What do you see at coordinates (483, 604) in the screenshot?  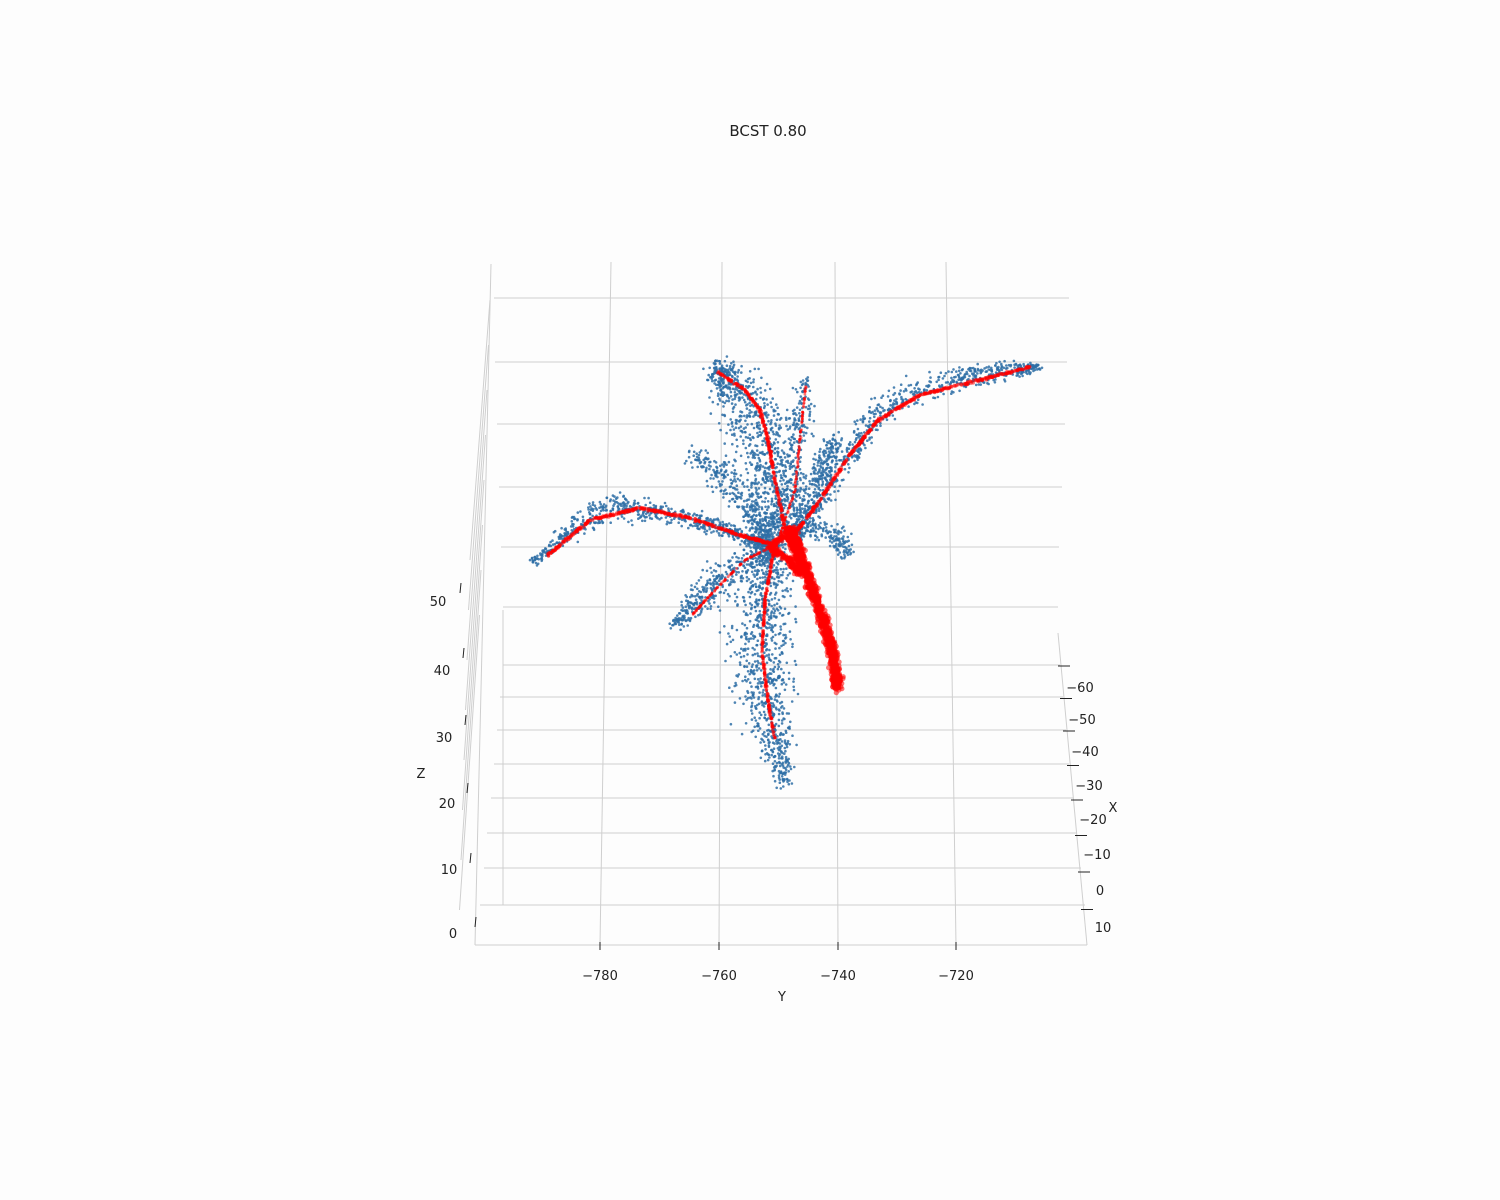 I see `grid-line` at bounding box center [483, 604].